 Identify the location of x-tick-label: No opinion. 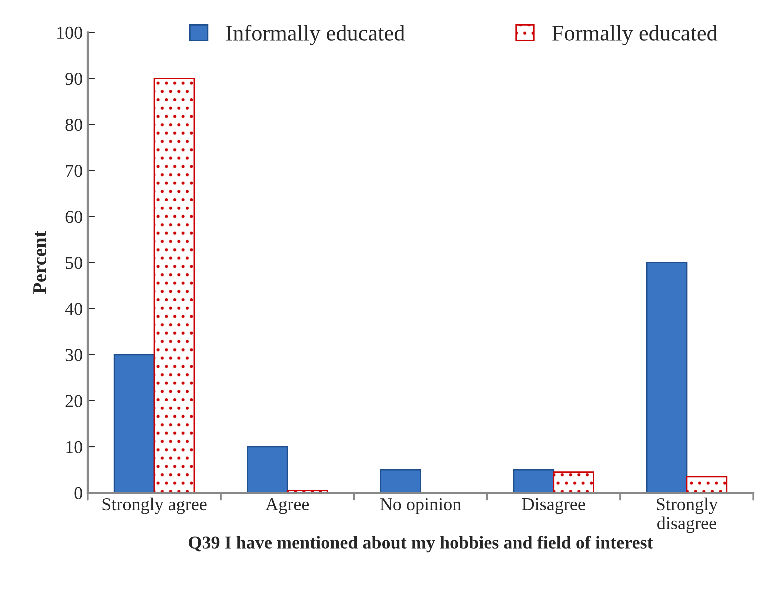
(421, 506).